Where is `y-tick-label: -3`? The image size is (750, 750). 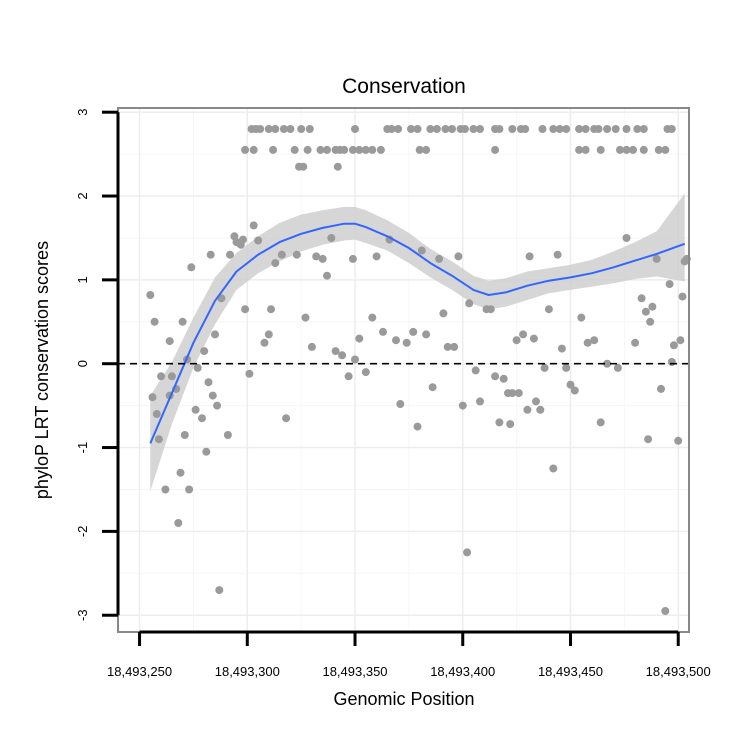 y-tick-label: -3 is located at coordinates (82, 615).